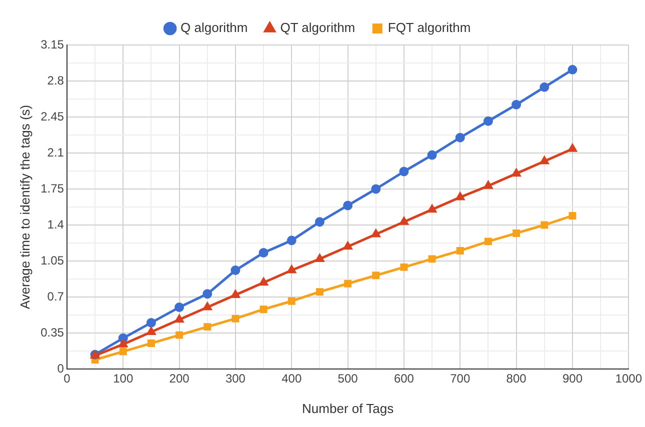 The width and height of the screenshot is (645, 427). I want to click on y-tick-label: 2.45, so click(52, 116).